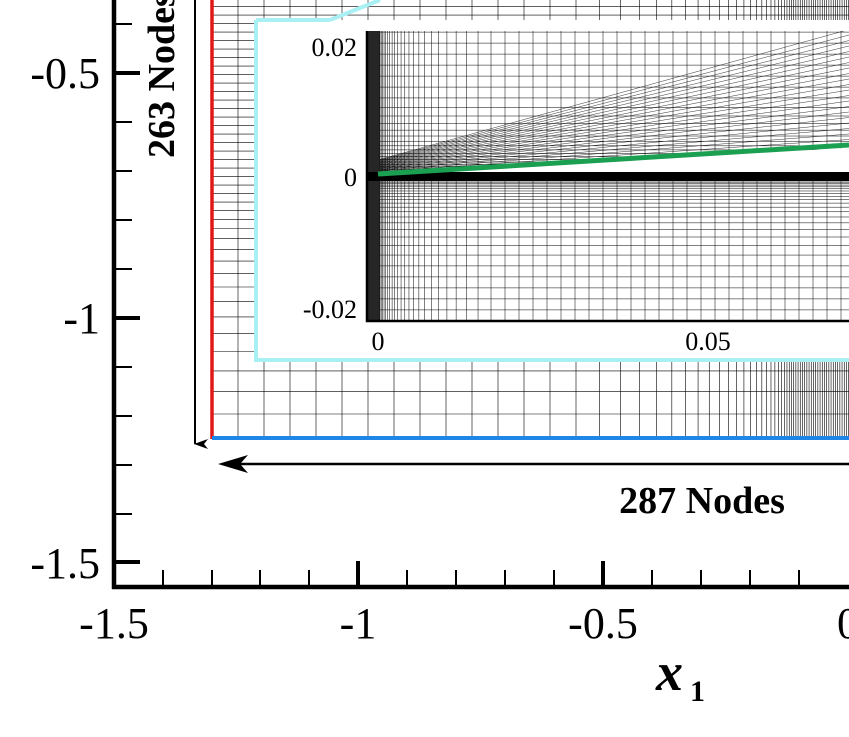  What do you see at coordinates (481, 574) in the screenshot?
I see `x-axis-ticks` at bounding box center [481, 574].